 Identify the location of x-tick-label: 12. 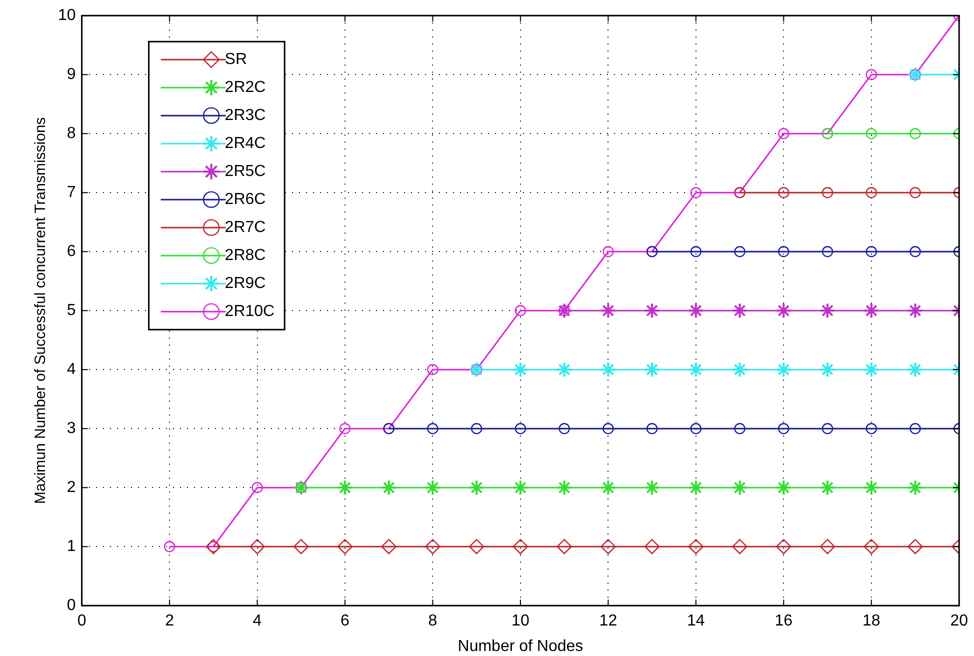
(608, 621).